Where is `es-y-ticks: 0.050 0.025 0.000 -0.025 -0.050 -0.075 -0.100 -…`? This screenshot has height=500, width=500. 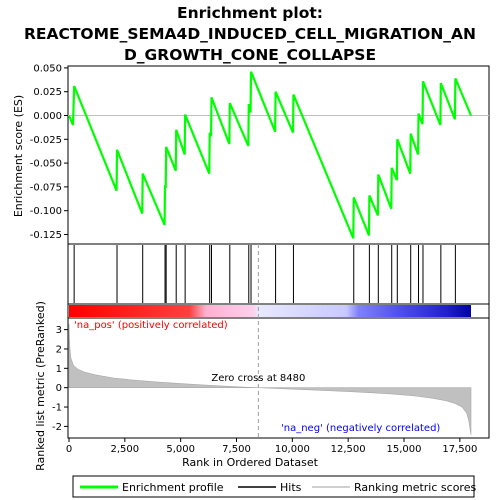 es-y-ticks: 0.050 0.025 0.000 -0.025 -0.050 -0.075 -0.100 -… is located at coordinates (49, 152).